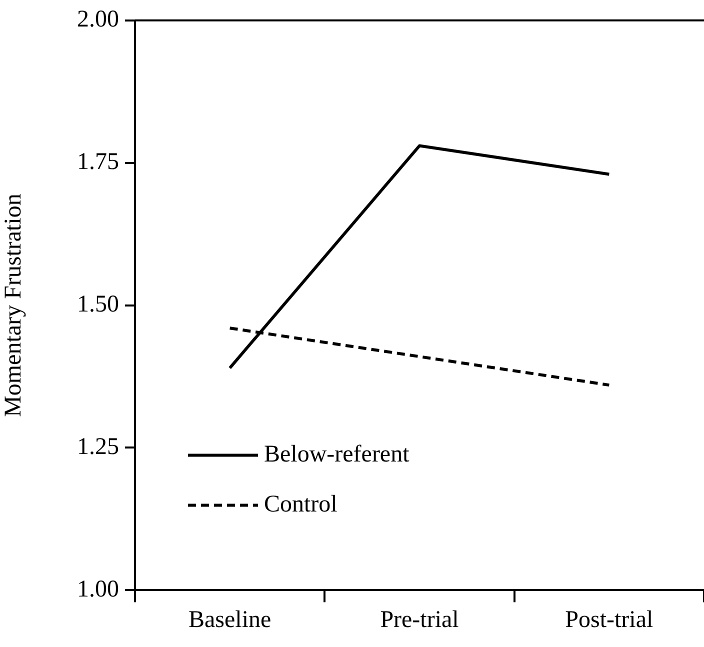 The height and width of the screenshot is (647, 704). What do you see at coordinates (98, 19) in the screenshot?
I see `y-tick-label: 2.00` at bounding box center [98, 19].